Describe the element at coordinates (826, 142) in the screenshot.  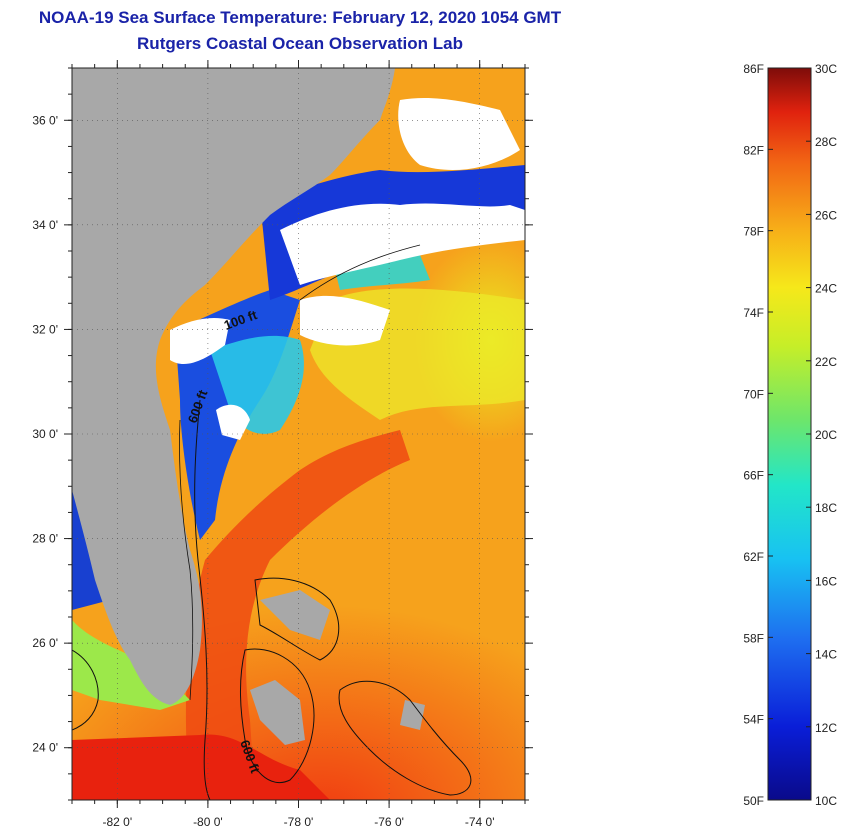
I see `colorbar-c-label: 28C` at that location.